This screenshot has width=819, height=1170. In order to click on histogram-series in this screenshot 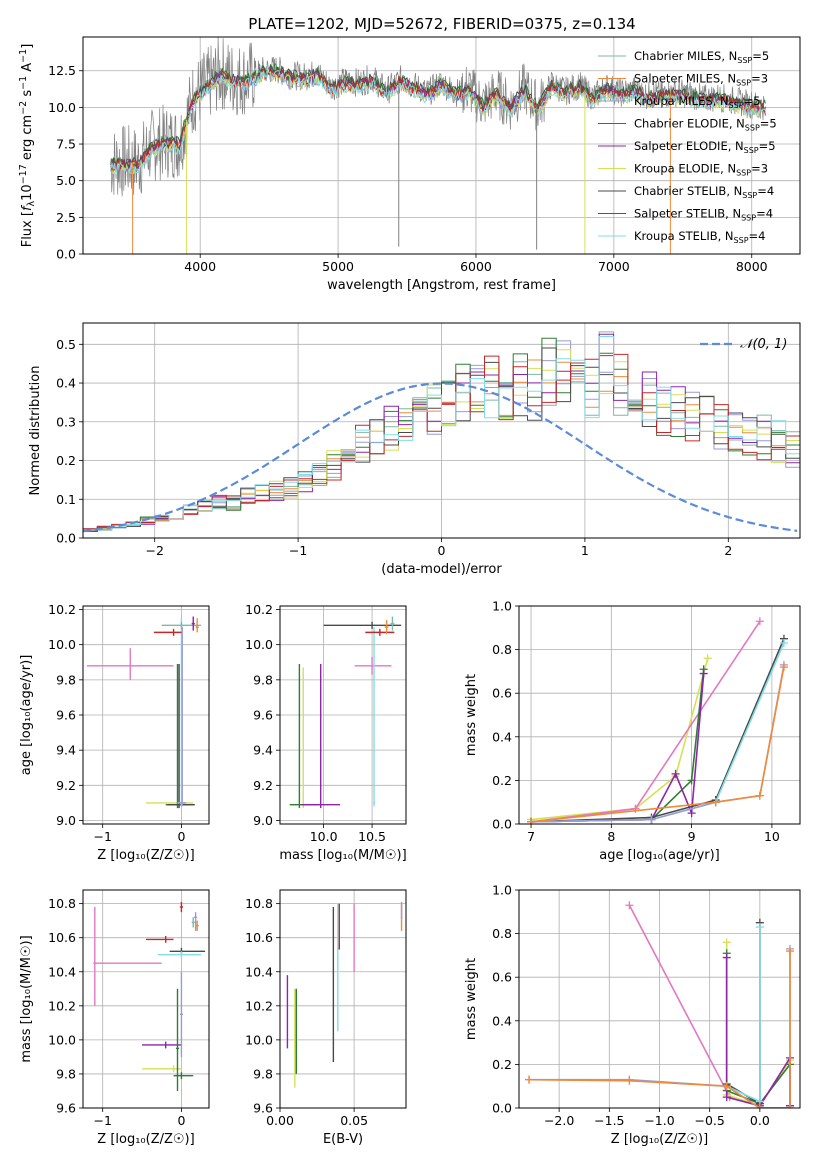, I will do `click(441, 434)`.